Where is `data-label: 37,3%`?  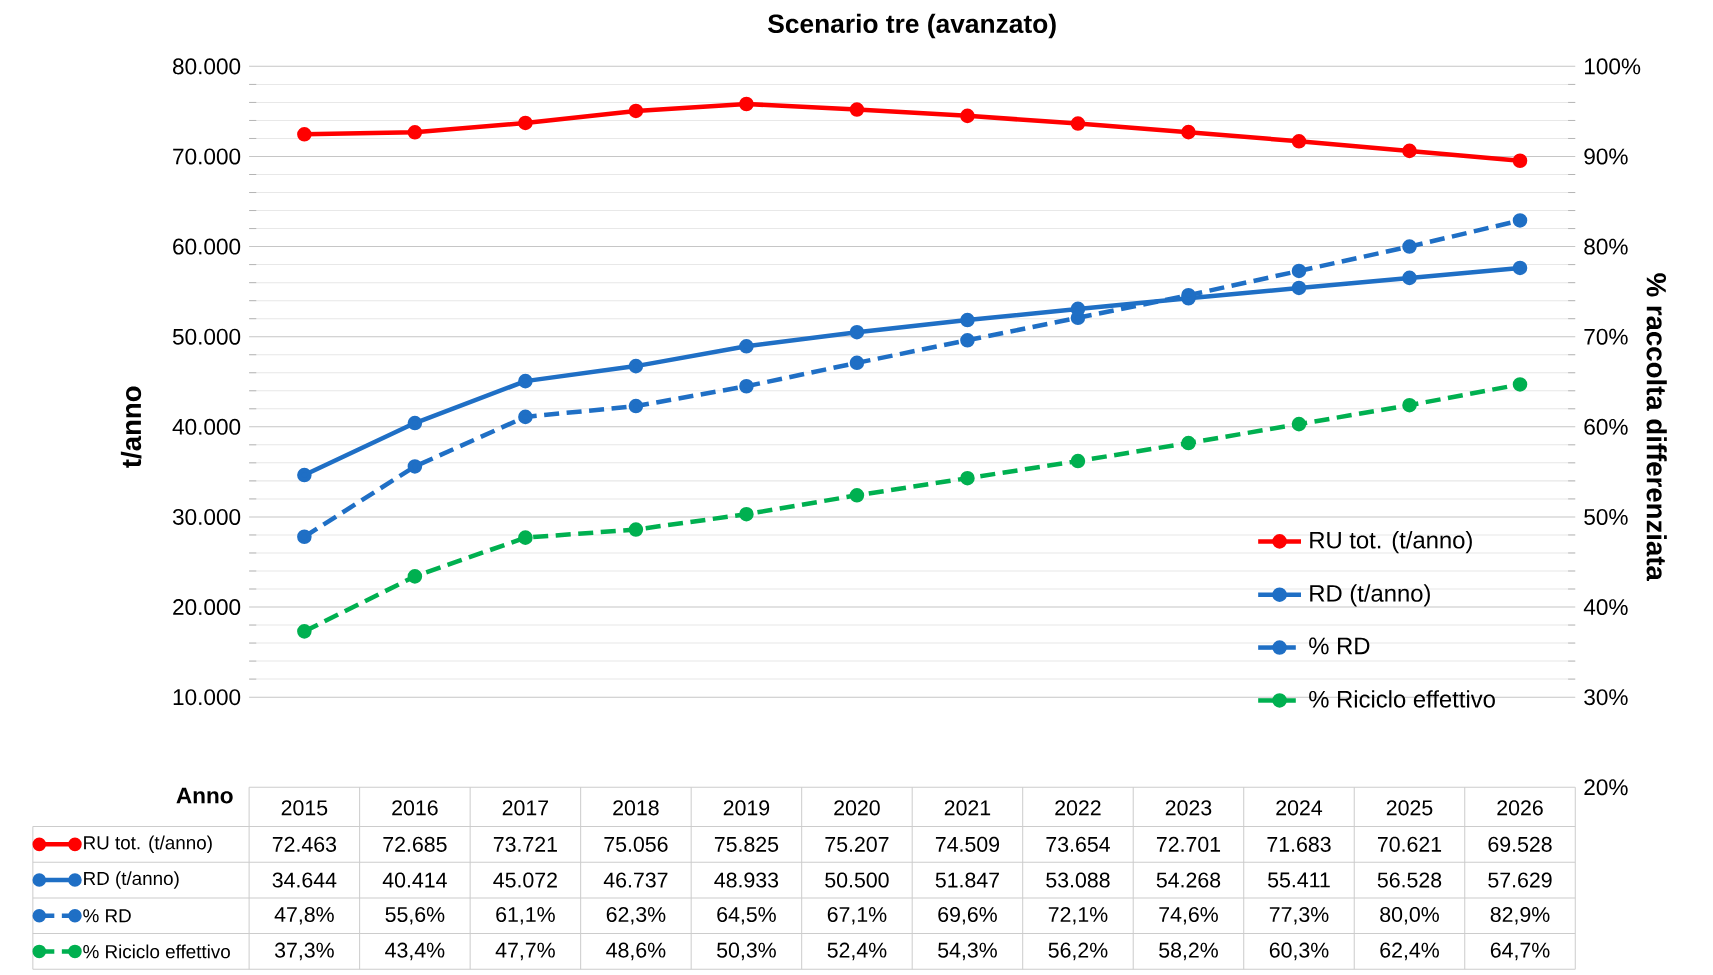 data-label: 37,3% is located at coordinates (304, 951).